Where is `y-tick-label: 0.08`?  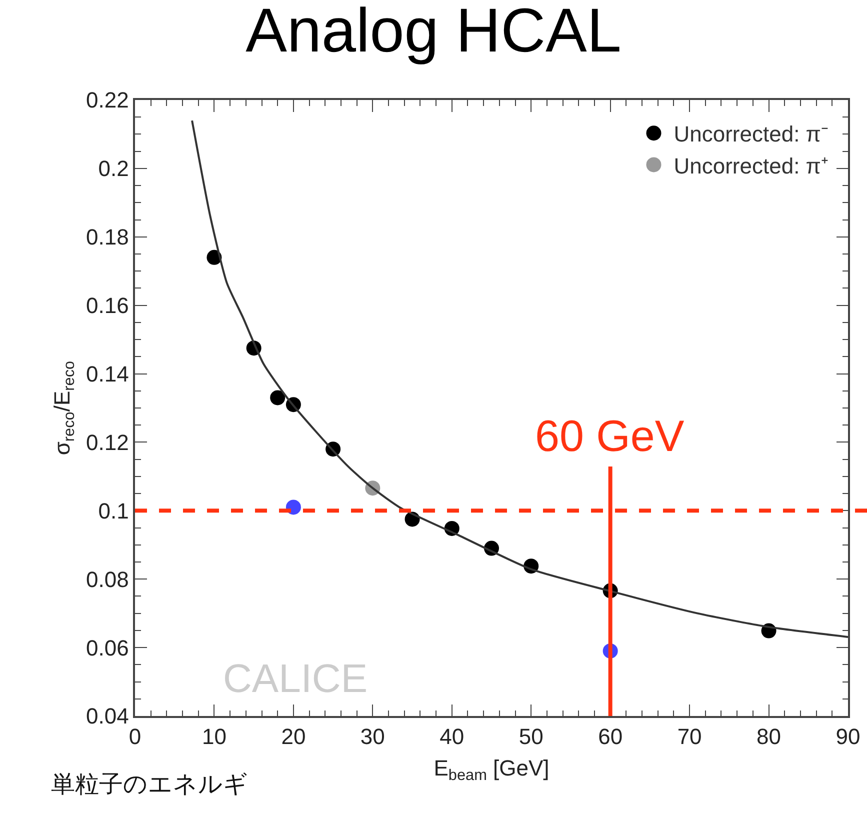
y-tick-label: 0.08 is located at coordinates (107, 579).